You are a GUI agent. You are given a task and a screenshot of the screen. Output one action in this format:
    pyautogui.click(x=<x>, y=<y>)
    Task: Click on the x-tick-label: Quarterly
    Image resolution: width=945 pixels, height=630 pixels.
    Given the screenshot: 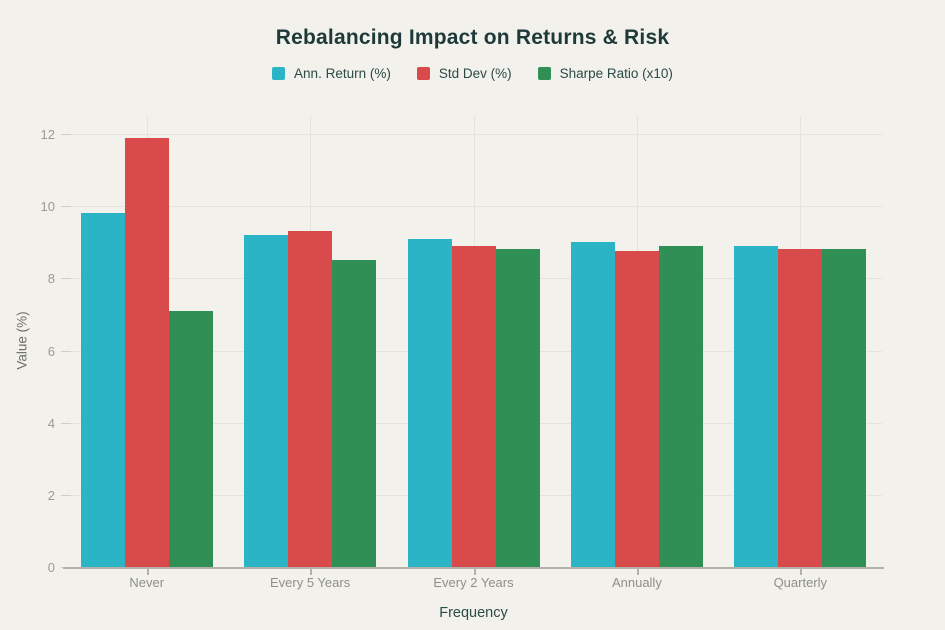 What is the action you would take?
    pyautogui.click(x=800, y=582)
    